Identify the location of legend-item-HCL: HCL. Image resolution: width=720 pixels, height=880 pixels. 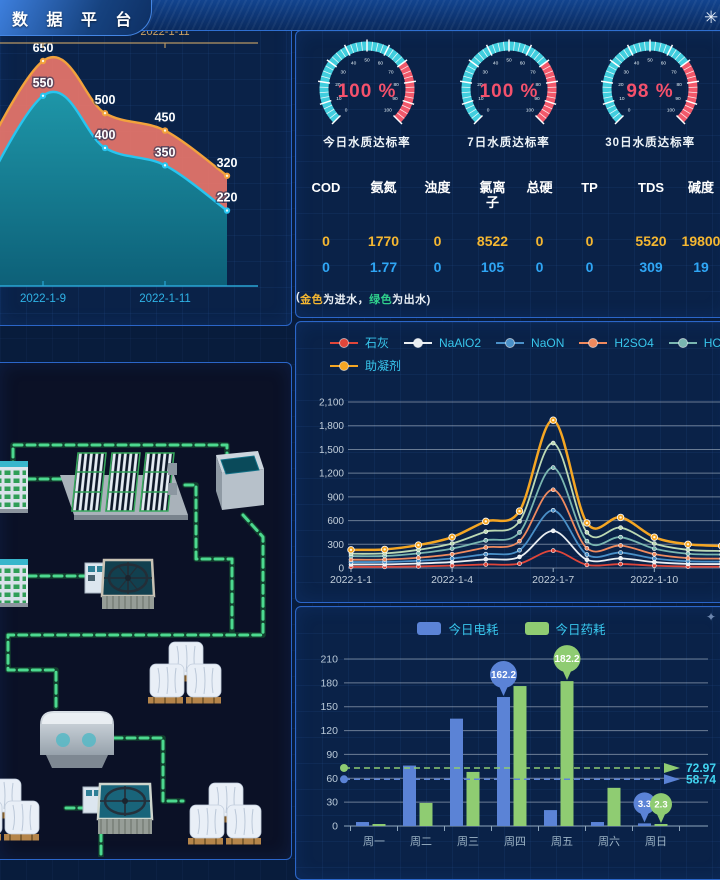
(694, 343).